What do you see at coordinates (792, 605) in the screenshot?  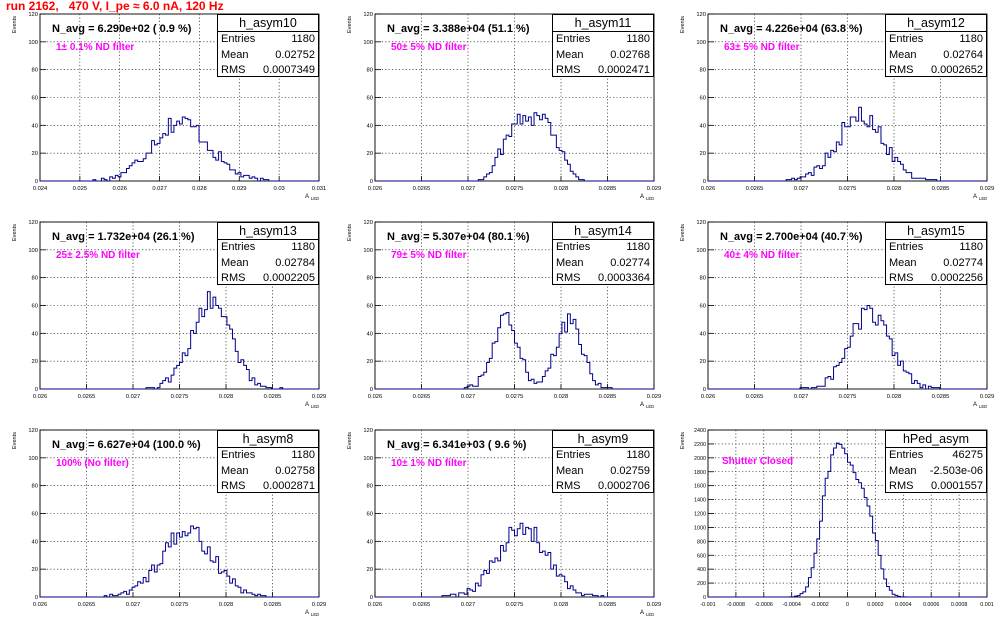 I see `x-tick-label: -0.0004` at bounding box center [792, 605].